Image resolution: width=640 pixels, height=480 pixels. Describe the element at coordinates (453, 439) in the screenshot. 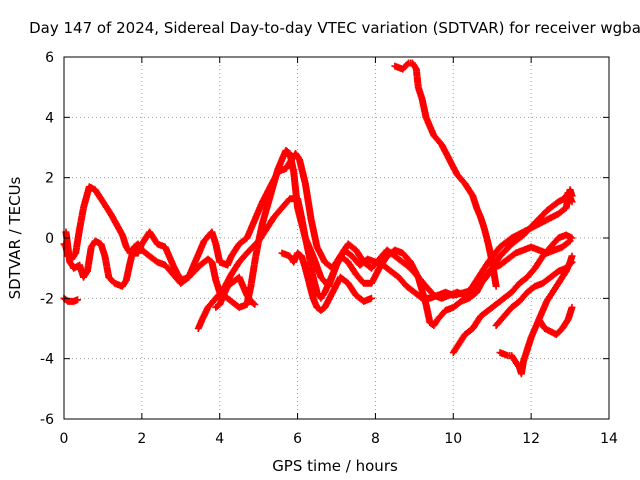

I see `x-tick-label: 10` at that location.